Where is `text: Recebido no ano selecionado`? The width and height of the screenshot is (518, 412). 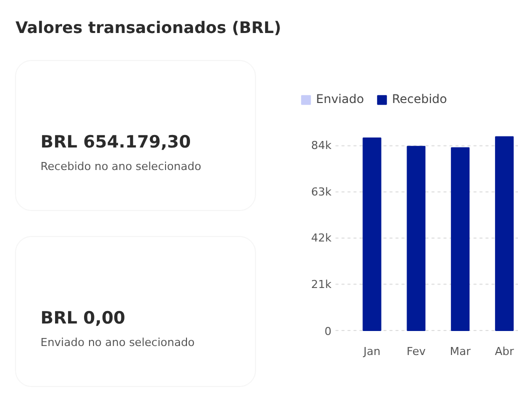
text: Recebido no ano selecionado is located at coordinates (121, 166).